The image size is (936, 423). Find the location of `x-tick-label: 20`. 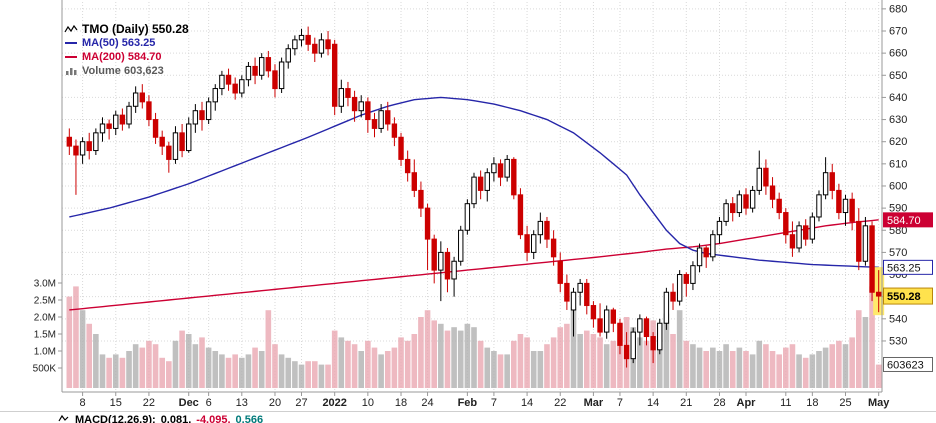

x-tick-label: 20 is located at coordinates (275, 403).